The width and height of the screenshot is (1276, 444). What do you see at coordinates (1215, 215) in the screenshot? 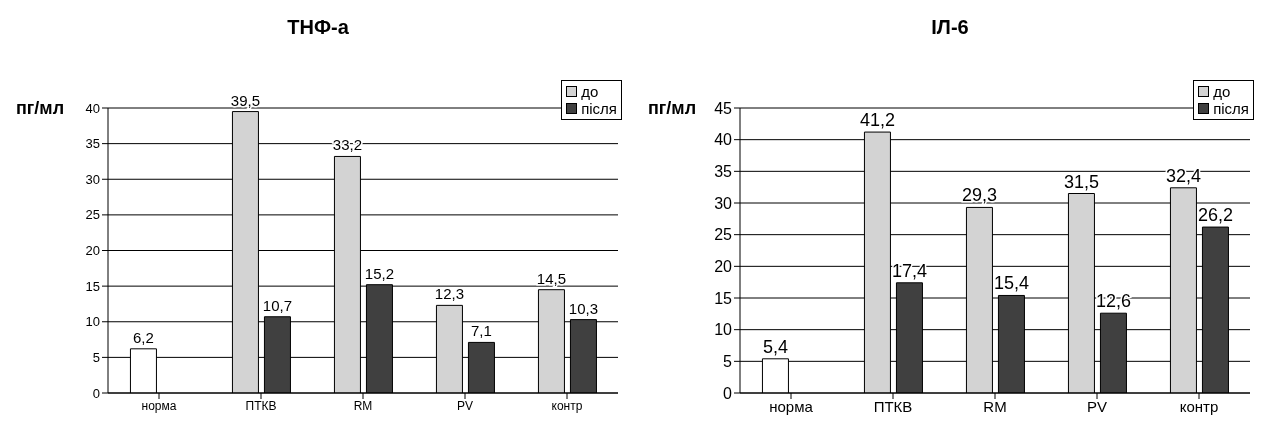
I see `data-label: 26,2` at bounding box center [1215, 215].